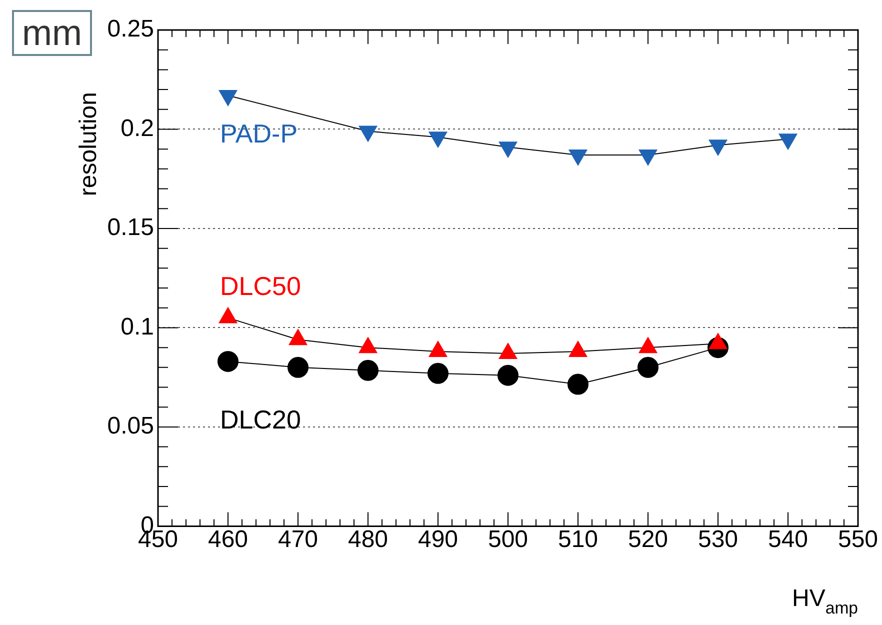 This screenshot has width=882, height=625. Describe the element at coordinates (260, 419) in the screenshot. I see `legend-label: DLC20` at that location.